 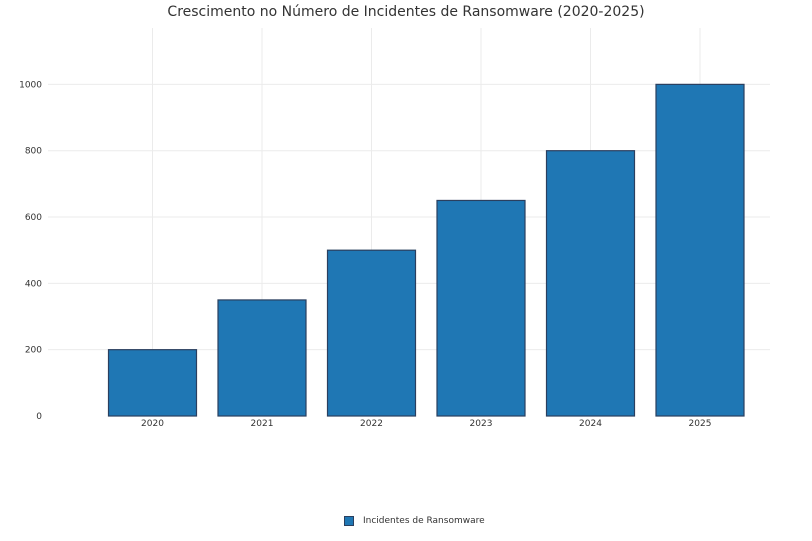 I want to click on x-tick-label: 2024, so click(x=590, y=424).